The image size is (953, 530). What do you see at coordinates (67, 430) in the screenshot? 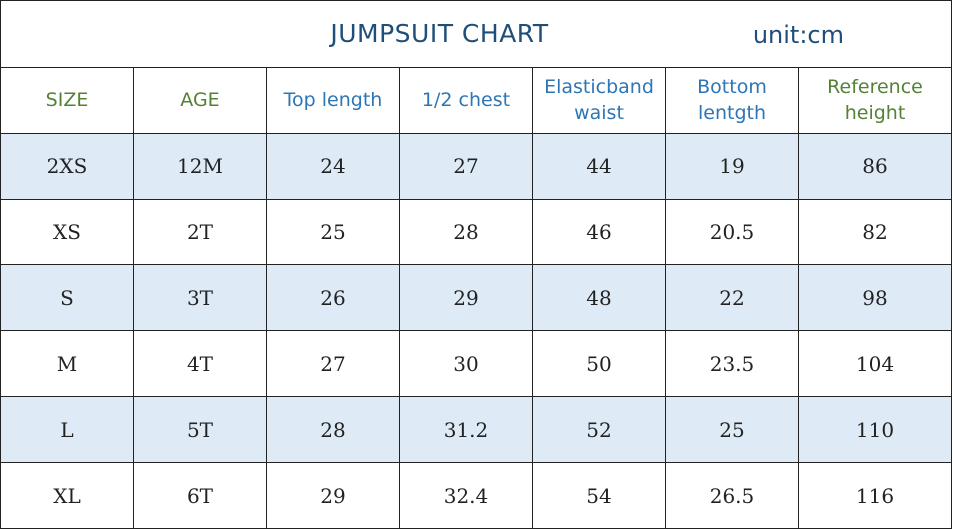
I see `table-cell: L` at bounding box center [67, 430].